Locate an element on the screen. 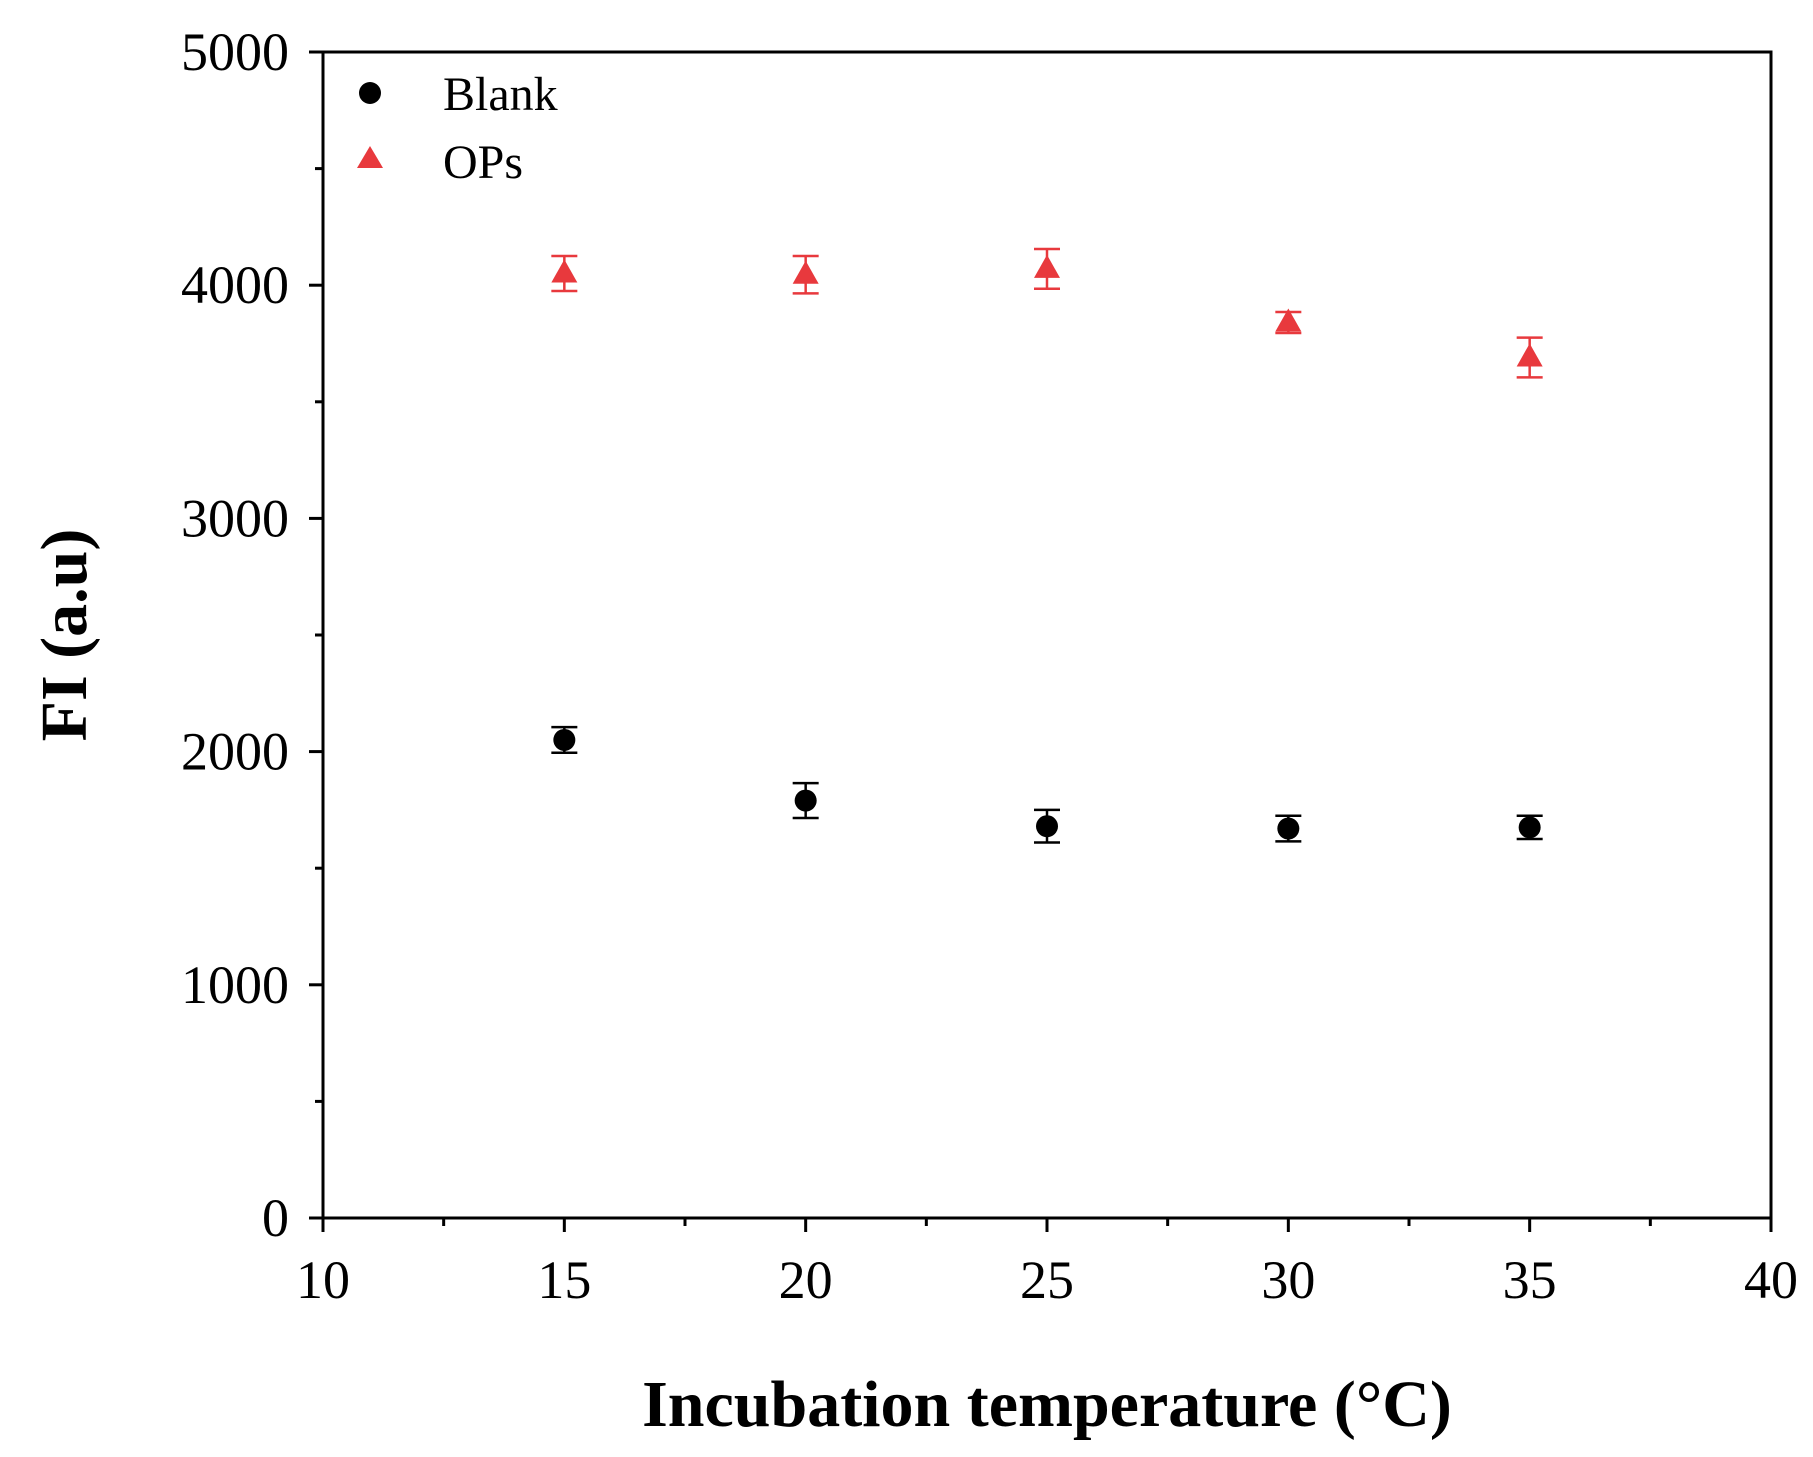 The height and width of the screenshot is (1457, 1813). y-axis-title: FI (a.u) is located at coordinates (64, 635).